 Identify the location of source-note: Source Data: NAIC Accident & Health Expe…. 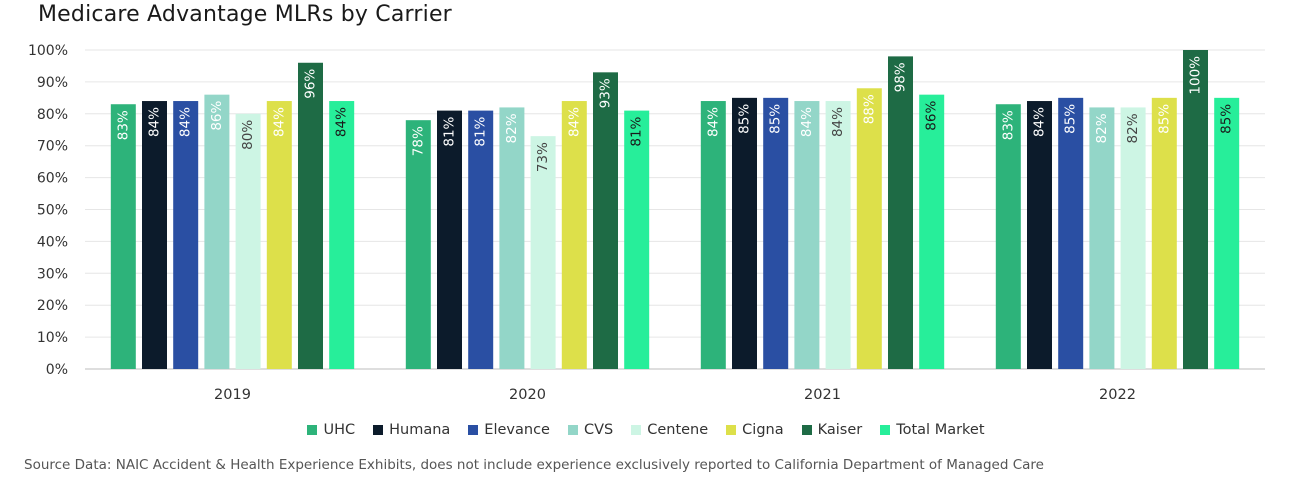
(534, 465).